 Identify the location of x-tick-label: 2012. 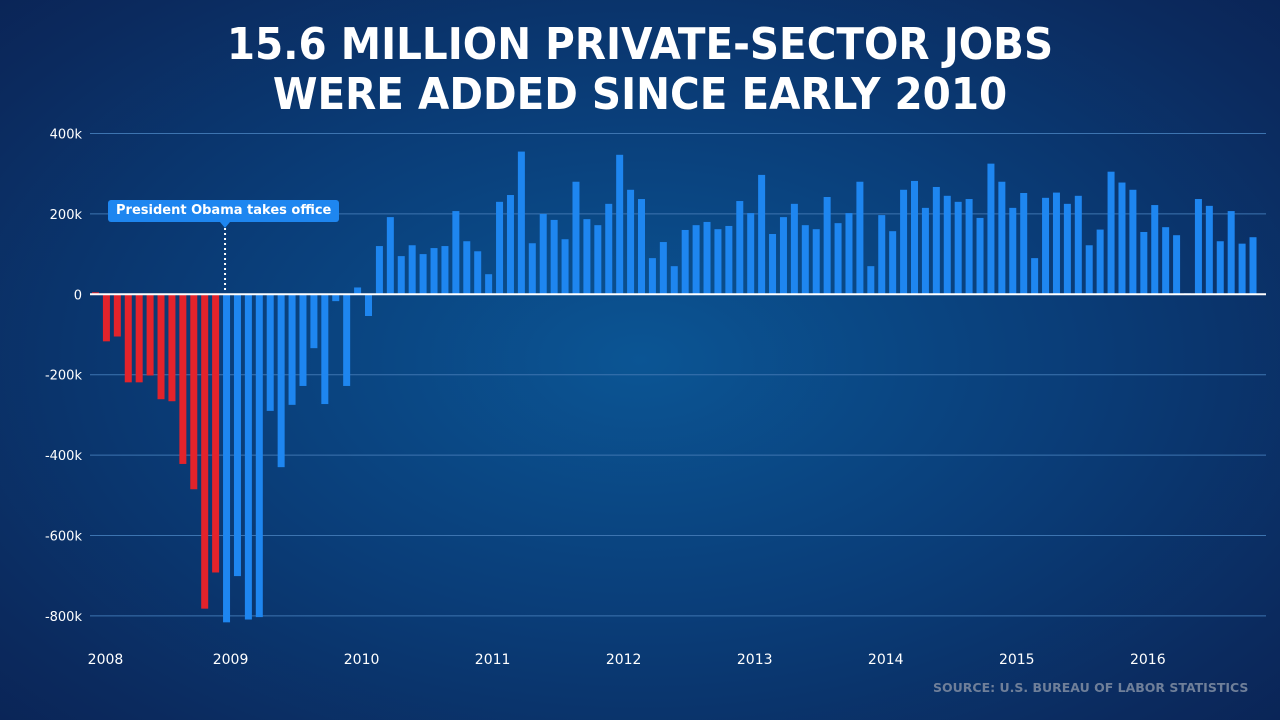
(624, 660).